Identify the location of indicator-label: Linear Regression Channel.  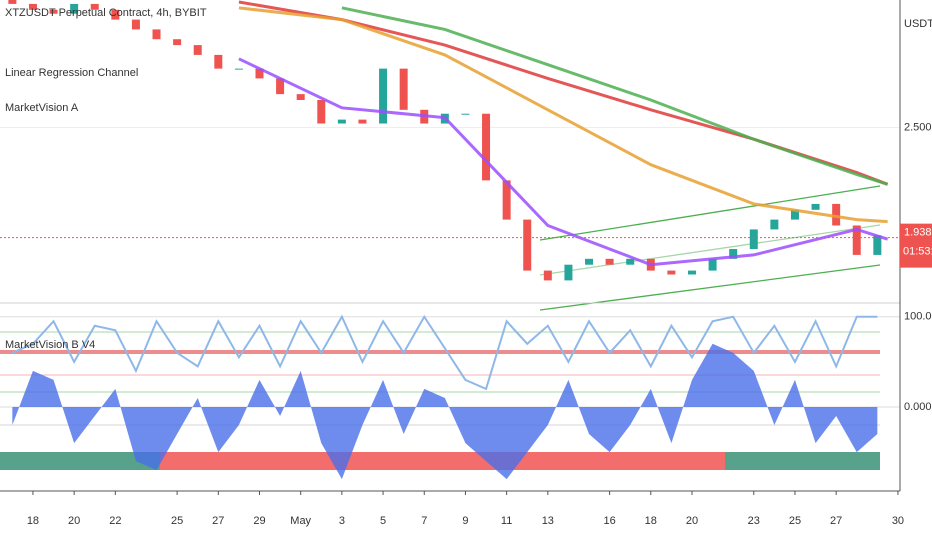
(71, 73).